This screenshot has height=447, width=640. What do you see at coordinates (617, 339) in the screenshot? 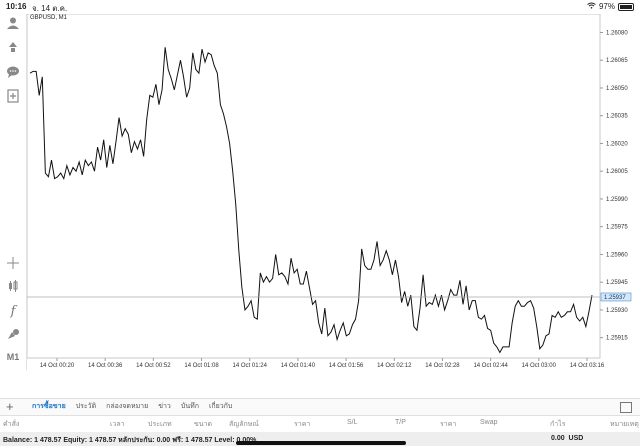
I see `y-tick-label: 1.25915` at bounding box center [617, 339].